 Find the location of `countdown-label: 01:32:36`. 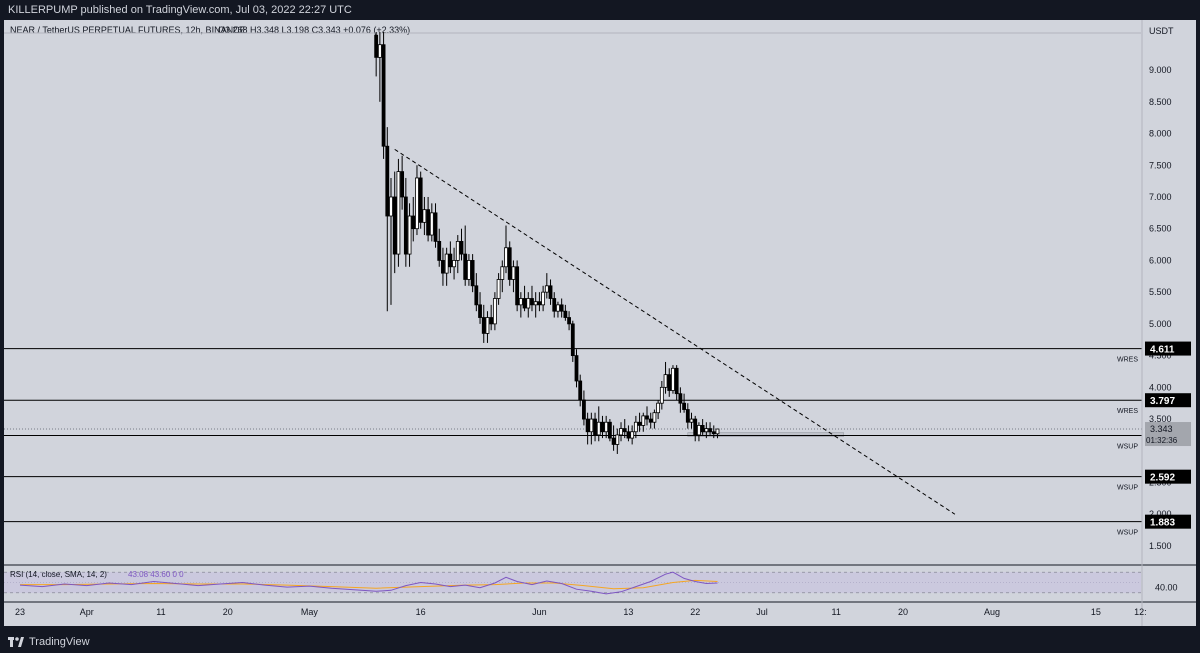

countdown-label: 01:32:36 is located at coordinates (1162, 440).